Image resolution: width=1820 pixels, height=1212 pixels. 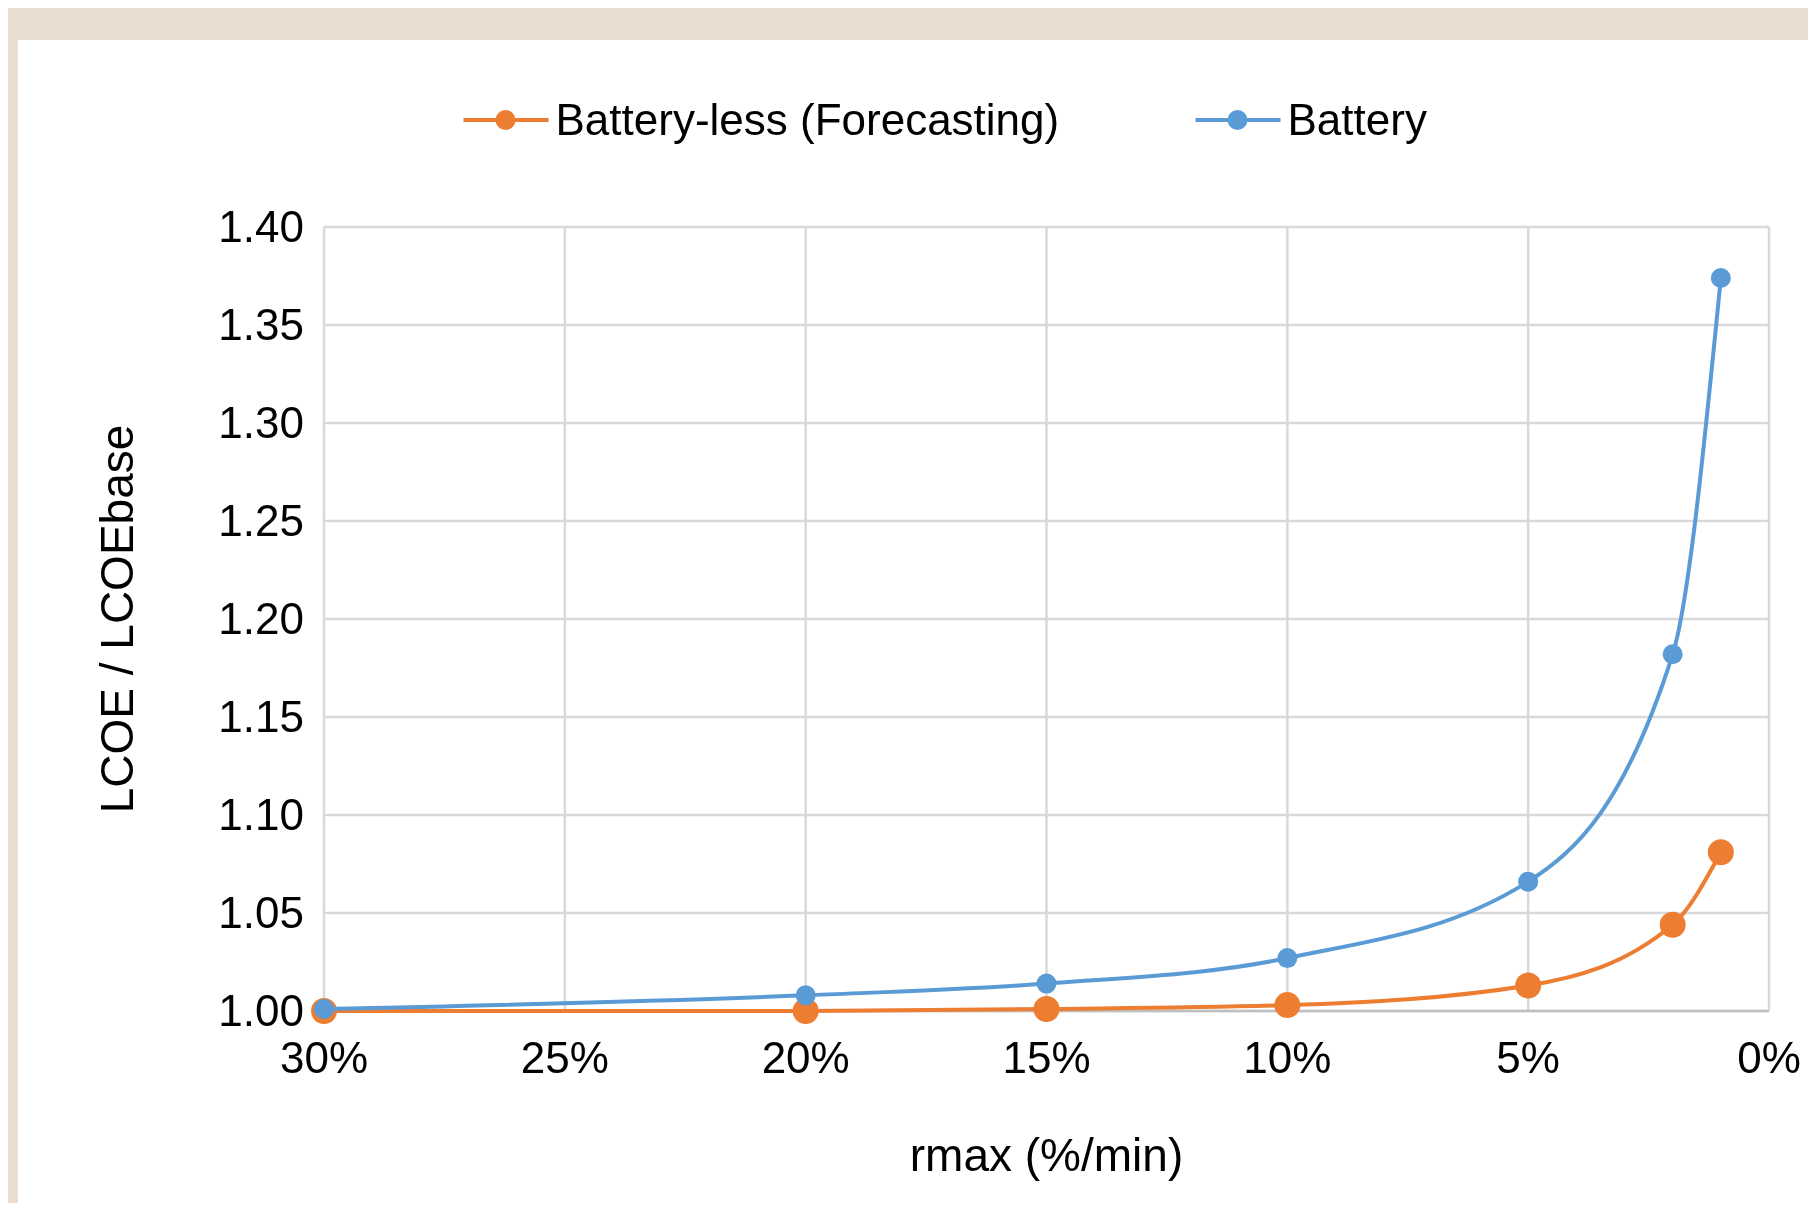 What do you see at coordinates (1769, 1057) in the screenshot?
I see `x-tick-label: 0%` at bounding box center [1769, 1057].